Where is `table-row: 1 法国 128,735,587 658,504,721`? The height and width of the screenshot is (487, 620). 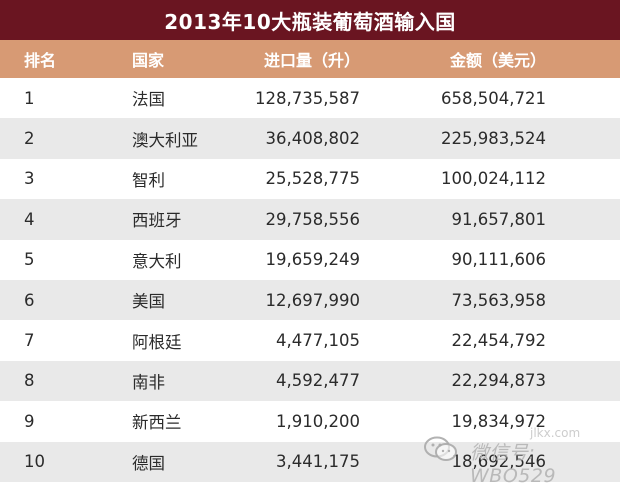
table-row: 1 法国 128,735,587 658,504,721 is located at coordinates (310, 98).